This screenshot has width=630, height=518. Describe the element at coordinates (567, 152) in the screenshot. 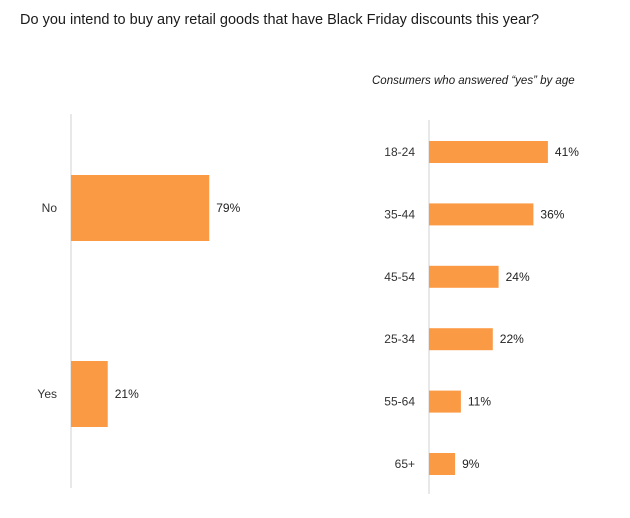

I see `right-value-label: 41%` at that location.